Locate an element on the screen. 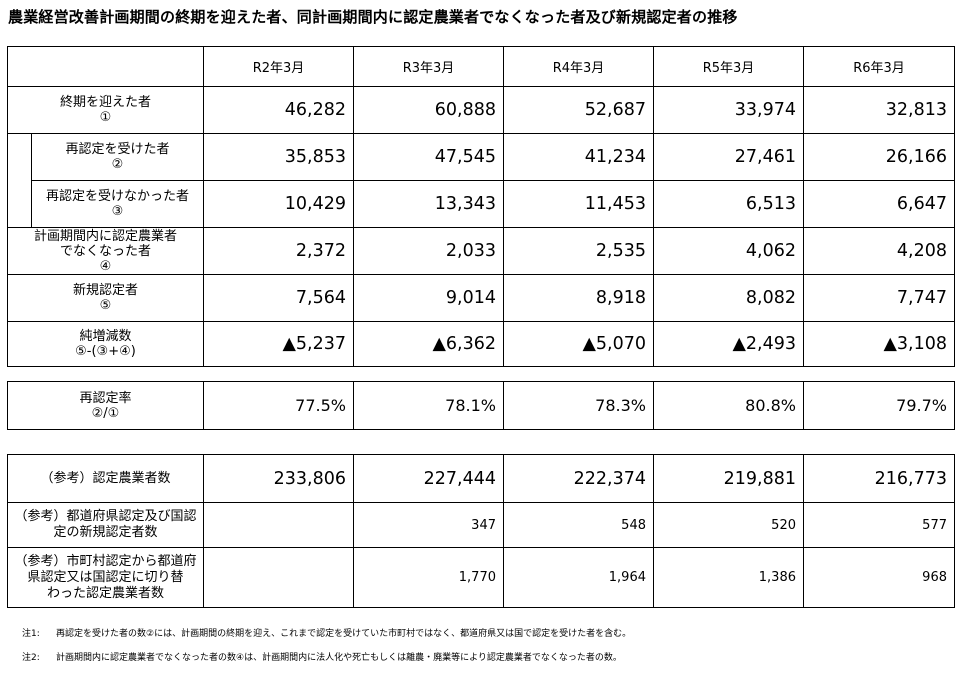  footnote-key: 注1: is located at coordinates (31, 634).